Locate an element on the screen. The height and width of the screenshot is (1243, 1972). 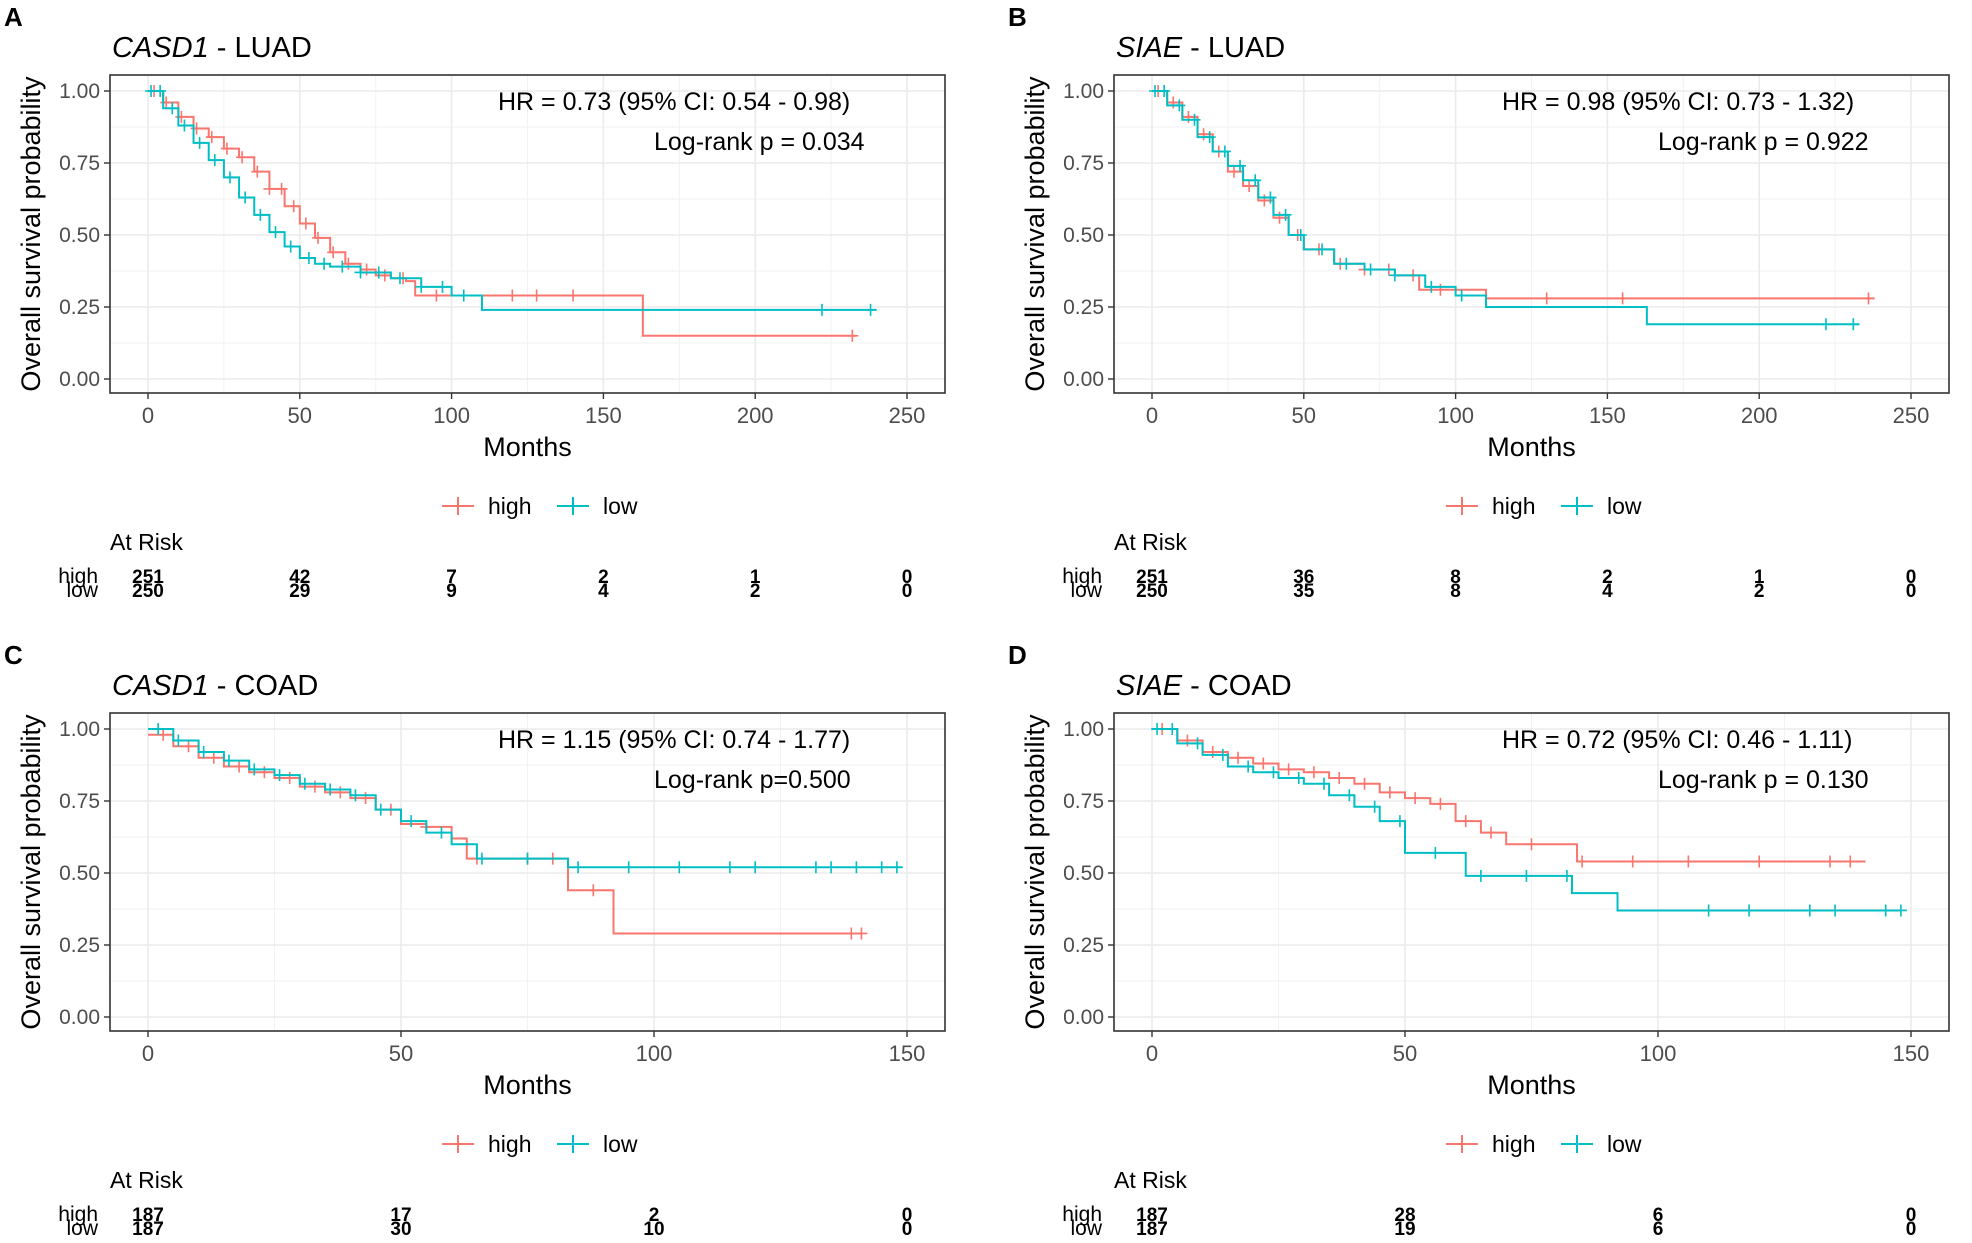
at-risk-row-label: low is located at coordinates (1086, 1228).